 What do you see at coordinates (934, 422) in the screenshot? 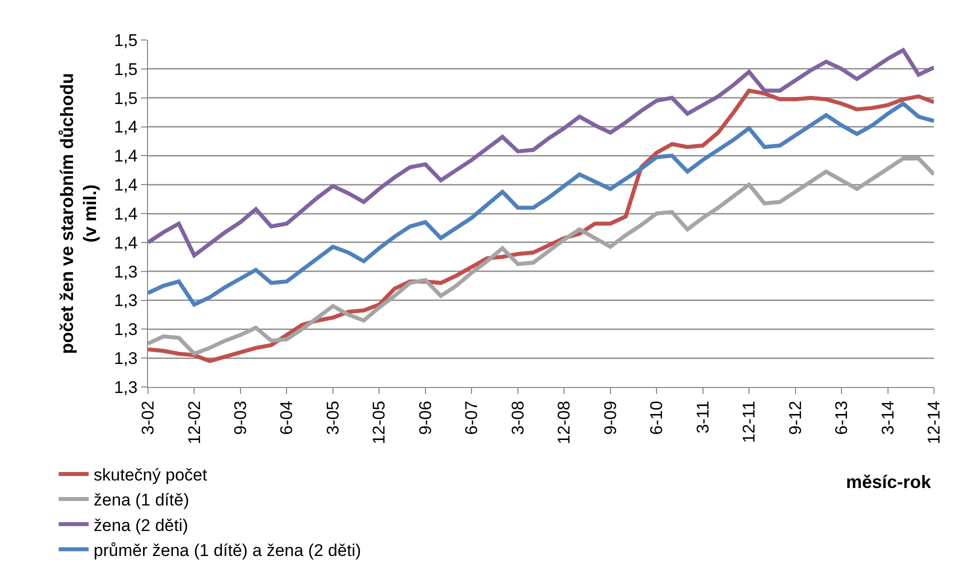
I see `x-tick-label: 12-14` at bounding box center [934, 422].